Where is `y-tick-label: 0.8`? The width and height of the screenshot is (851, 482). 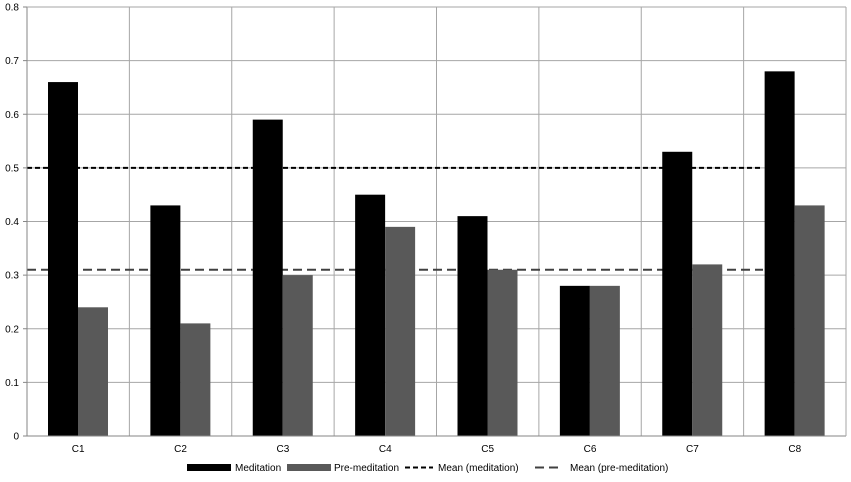 y-tick-label: 0.8 is located at coordinates (12, 8).